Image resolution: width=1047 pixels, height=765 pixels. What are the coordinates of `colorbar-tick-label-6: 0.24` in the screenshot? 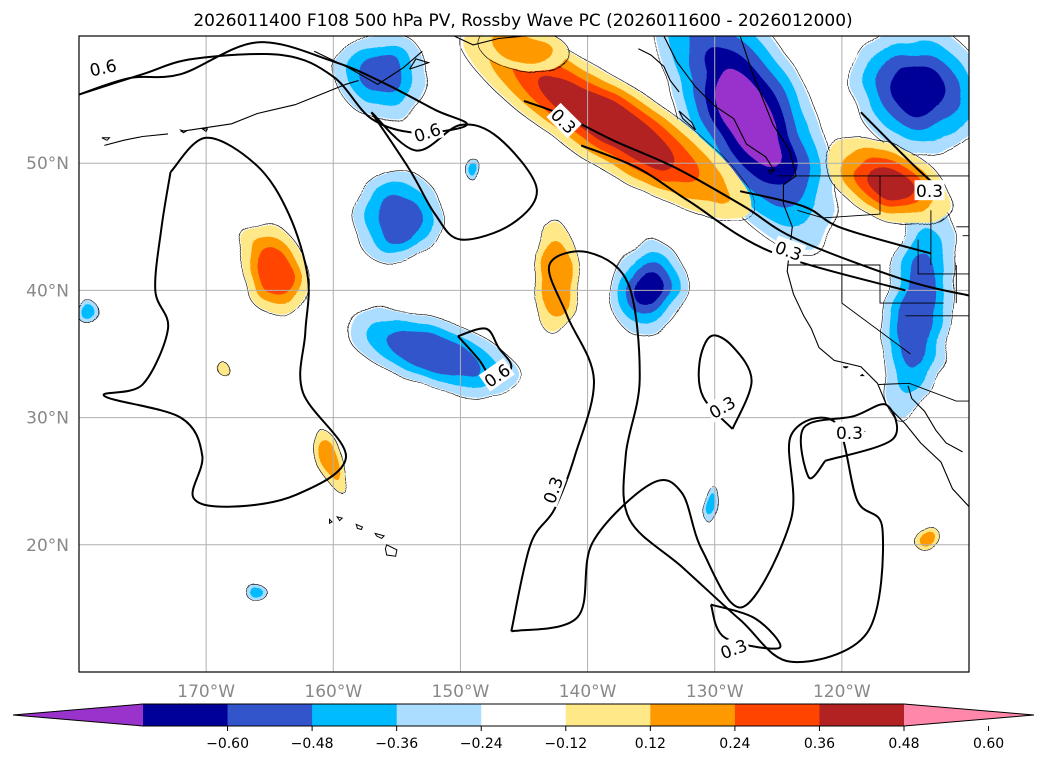 It's located at (734, 744).